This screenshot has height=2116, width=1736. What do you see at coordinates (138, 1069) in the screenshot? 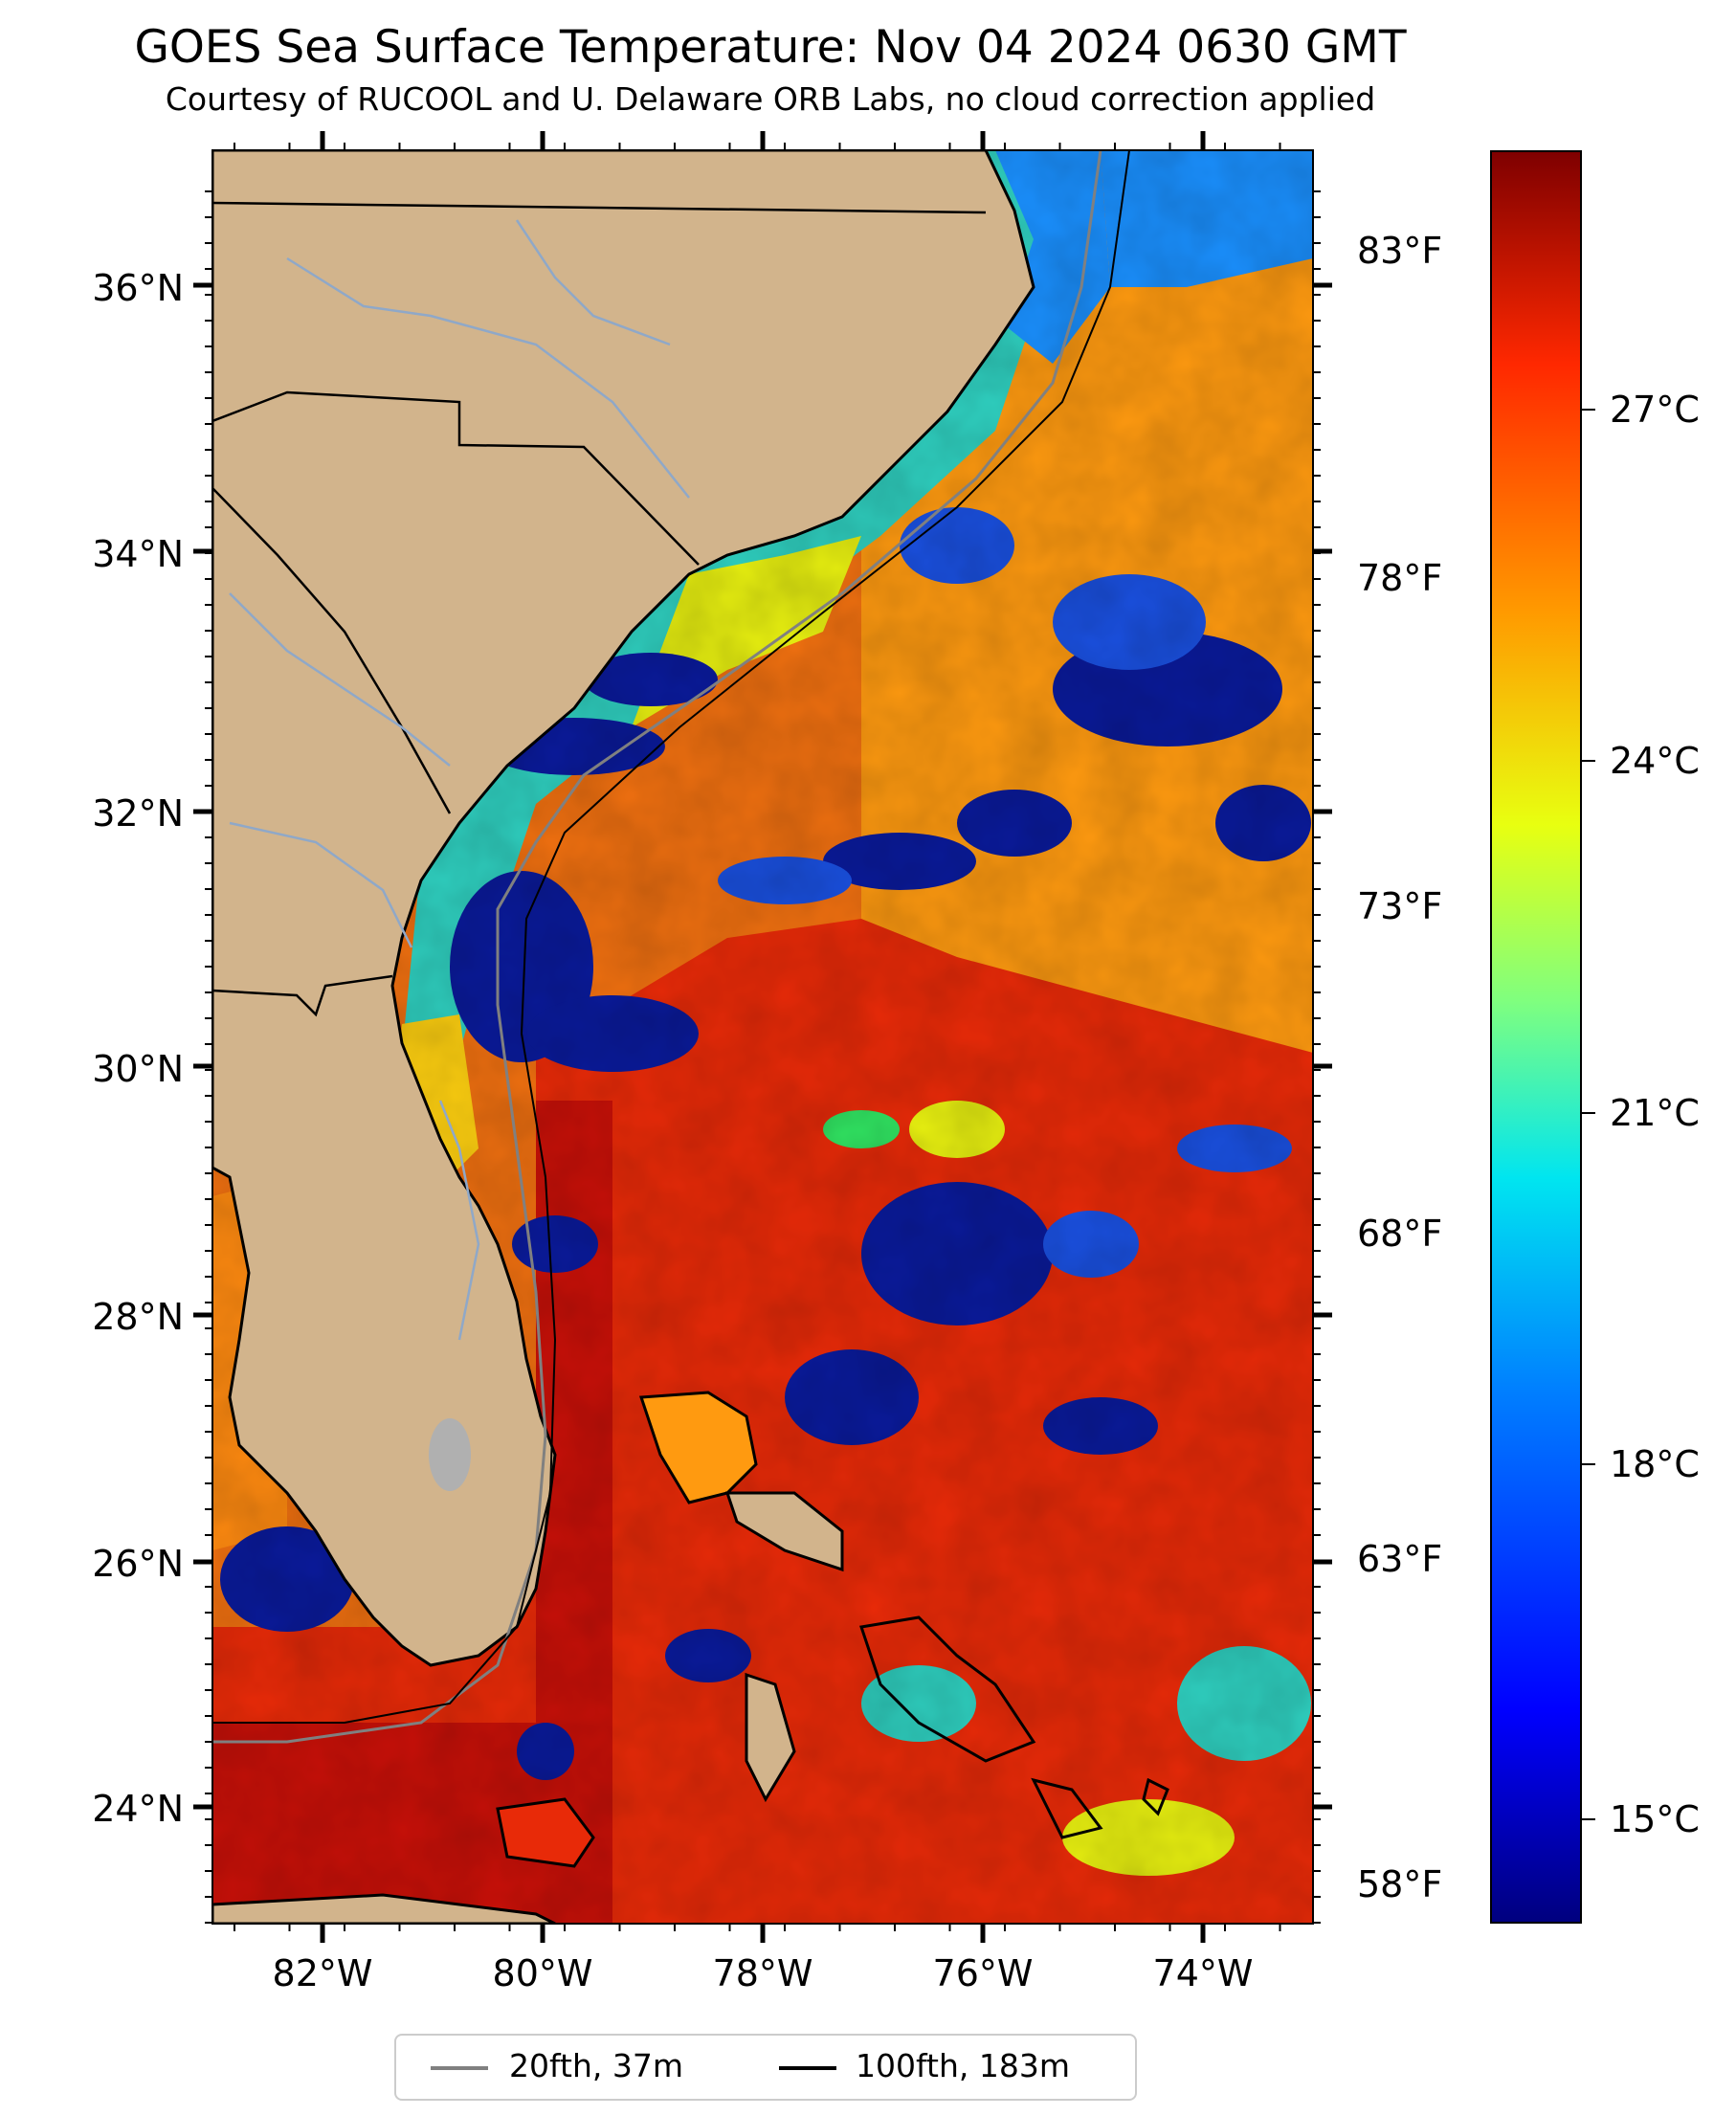
I see `lat-label: 30°N` at bounding box center [138, 1069].